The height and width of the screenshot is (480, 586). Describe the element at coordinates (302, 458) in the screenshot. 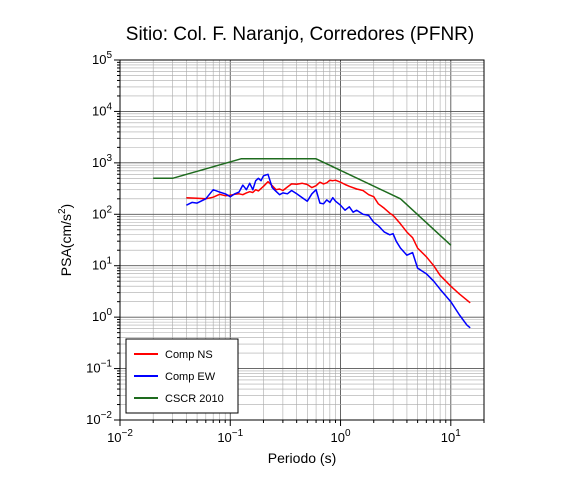

I see `x-axis-label: Periodo (s)` at that location.